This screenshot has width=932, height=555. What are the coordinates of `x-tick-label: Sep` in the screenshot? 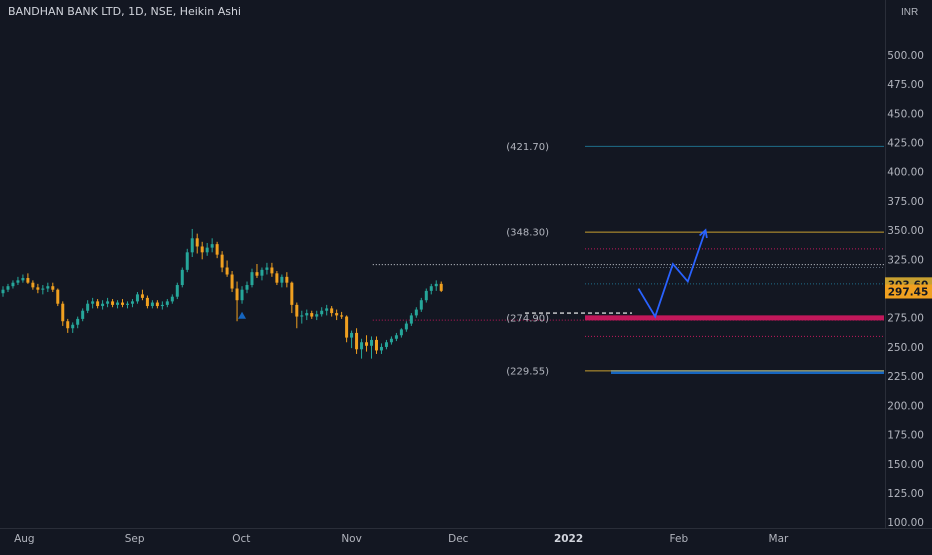 It's located at (135, 539).